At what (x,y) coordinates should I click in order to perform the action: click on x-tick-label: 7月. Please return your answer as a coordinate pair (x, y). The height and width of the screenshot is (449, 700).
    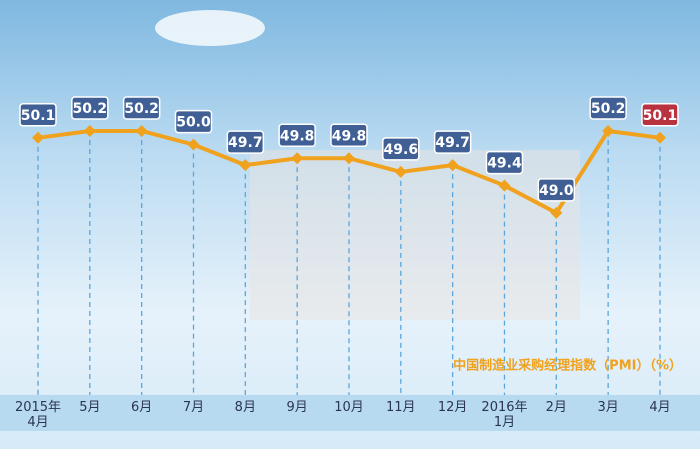
    Looking at the image, I should click on (193, 407).